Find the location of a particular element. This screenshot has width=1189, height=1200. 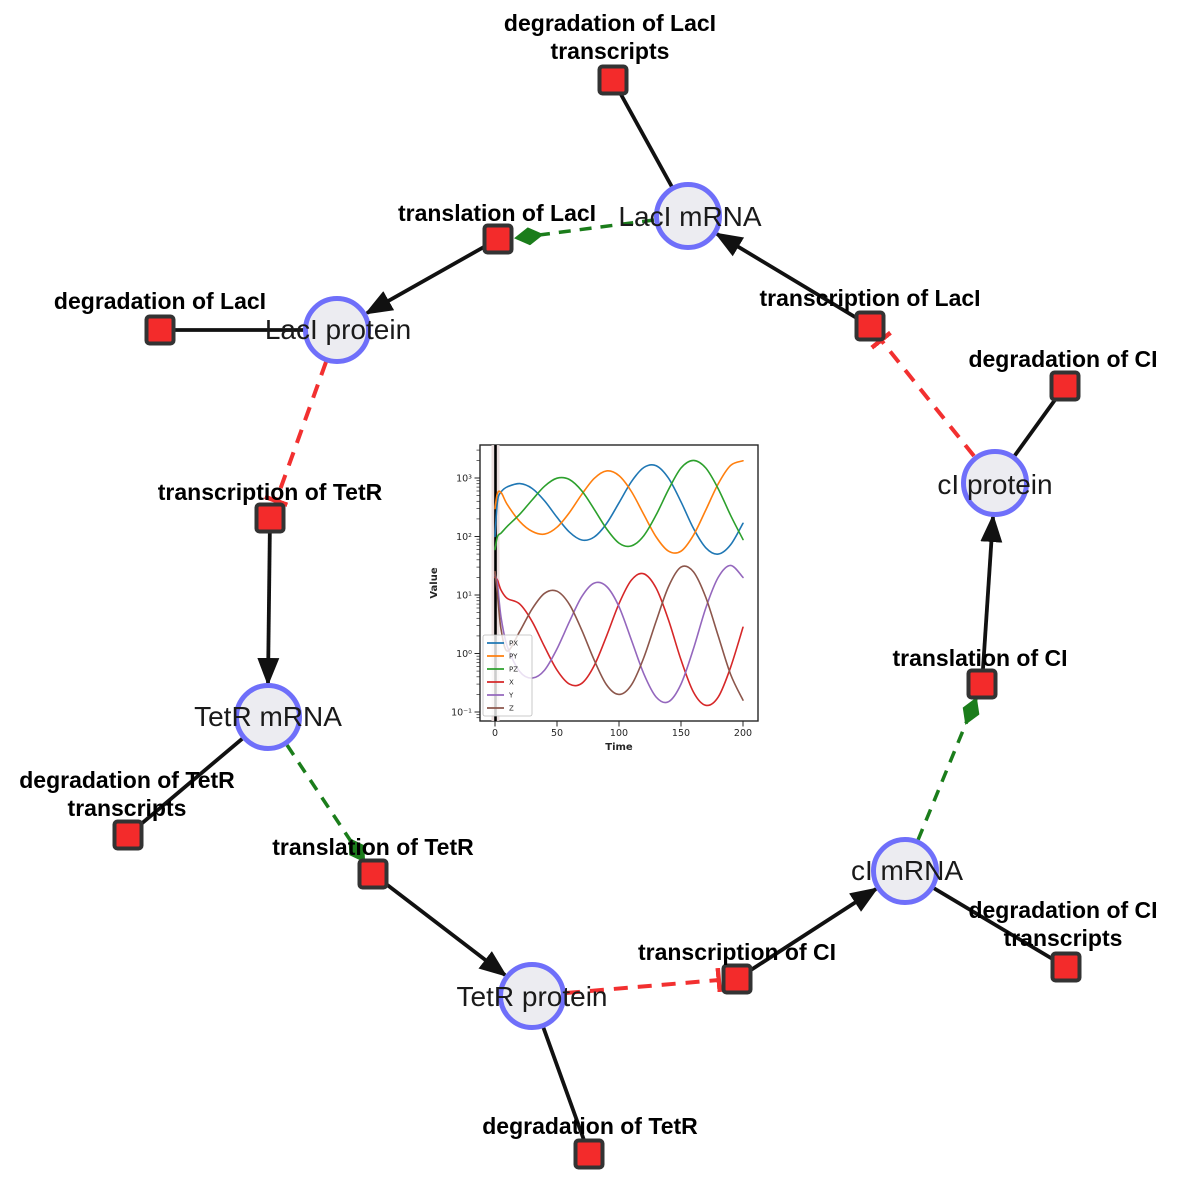

label-line: transcription of TetR is located at coordinates (270, 492).